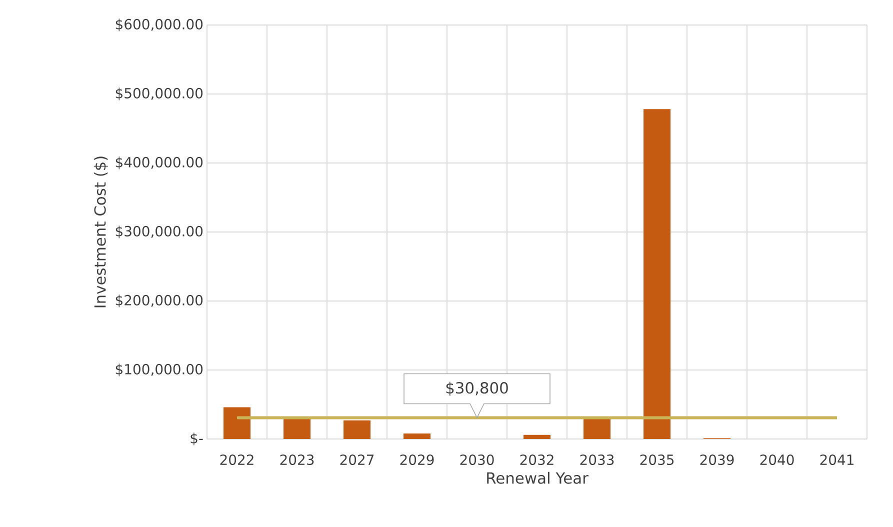  What do you see at coordinates (537, 460) in the screenshot?
I see `x-tick-label: 2032` at bounding box center [537, 460].